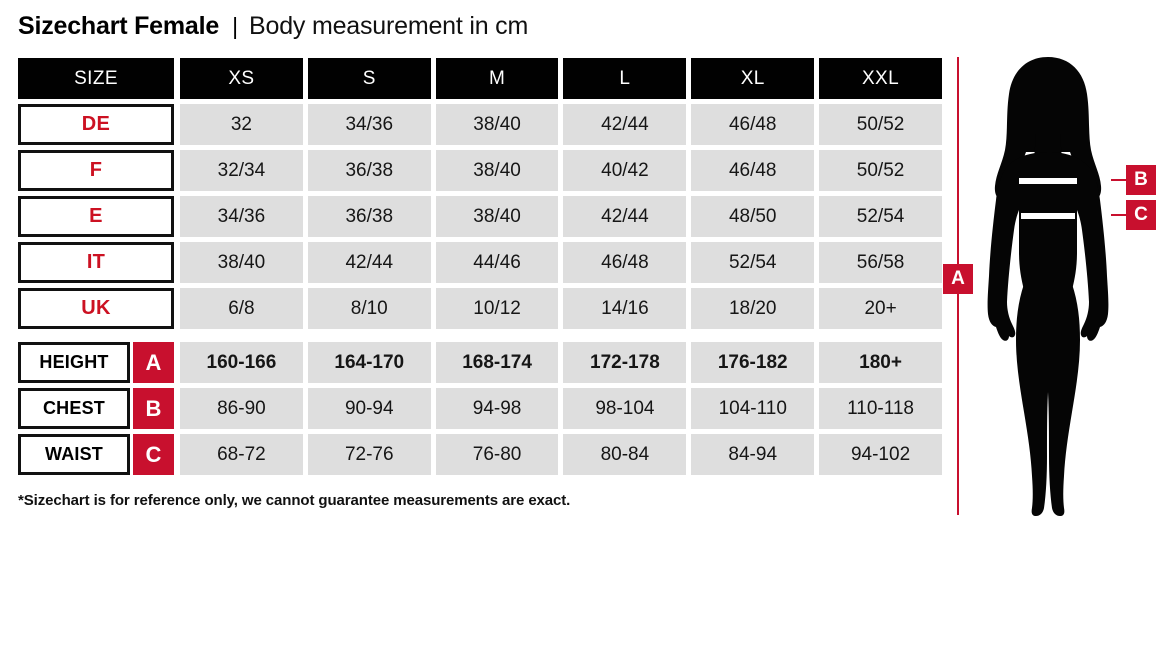 The height and width of the screenshot is (645, 1169). What do you see at coordinates (369, 124) in the screenshot?
I see `cell-de-s: 34/36` at bounding box center [369, 124].